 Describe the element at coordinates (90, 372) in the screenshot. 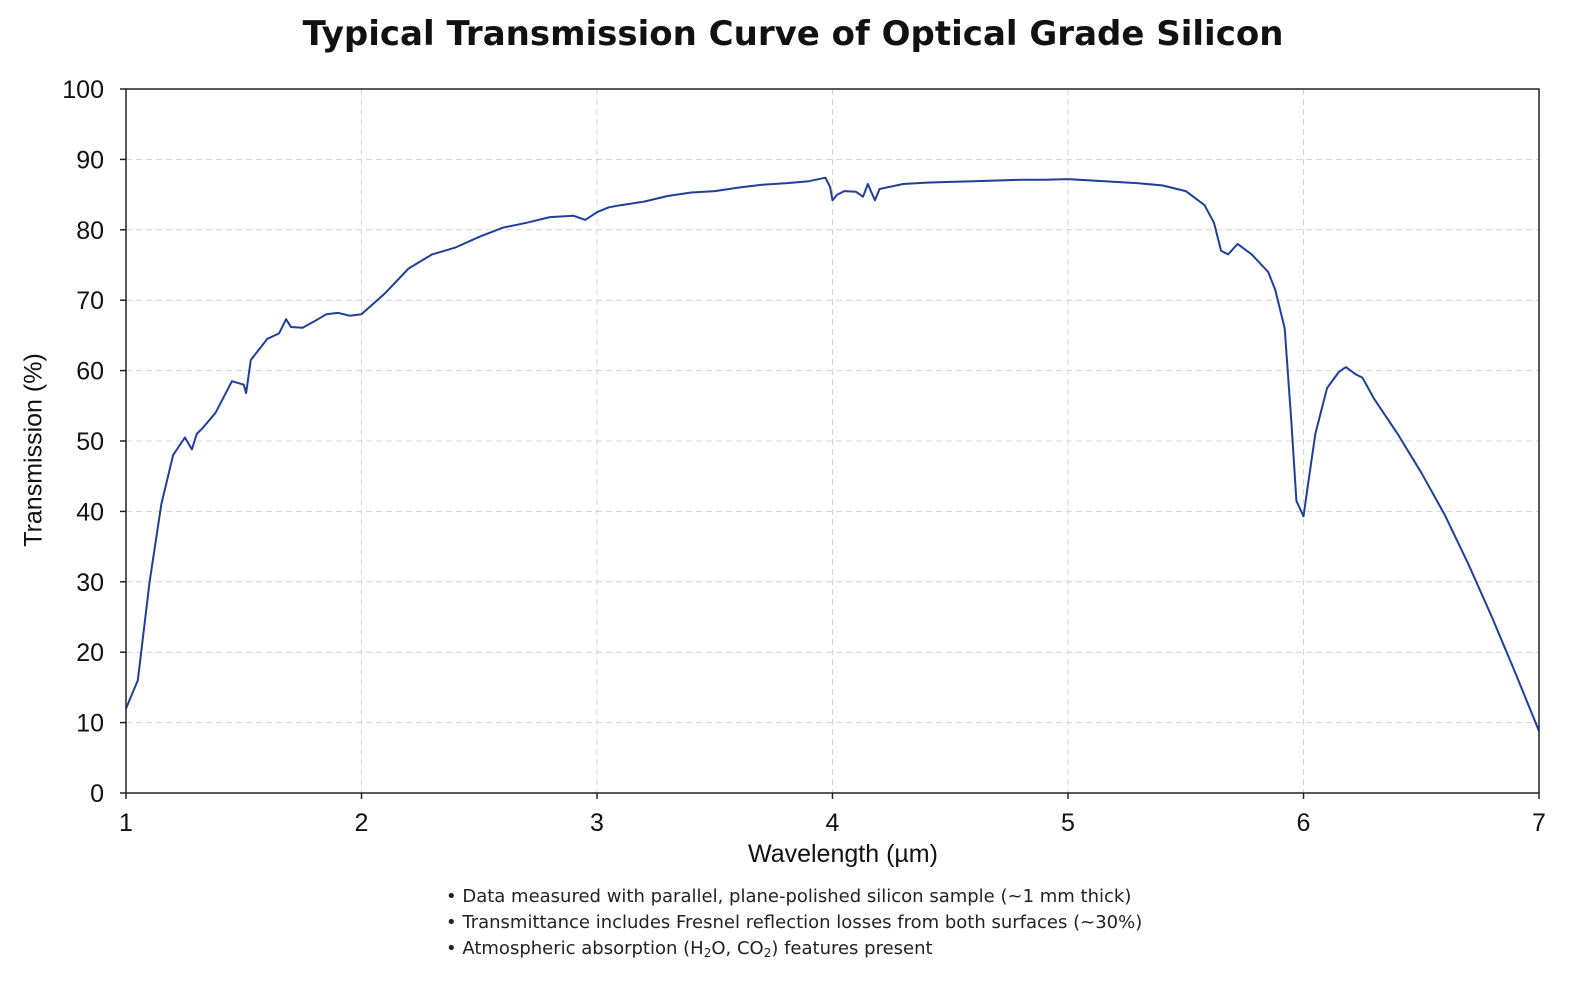

I see `y-tick-label-60: 60` at that location.